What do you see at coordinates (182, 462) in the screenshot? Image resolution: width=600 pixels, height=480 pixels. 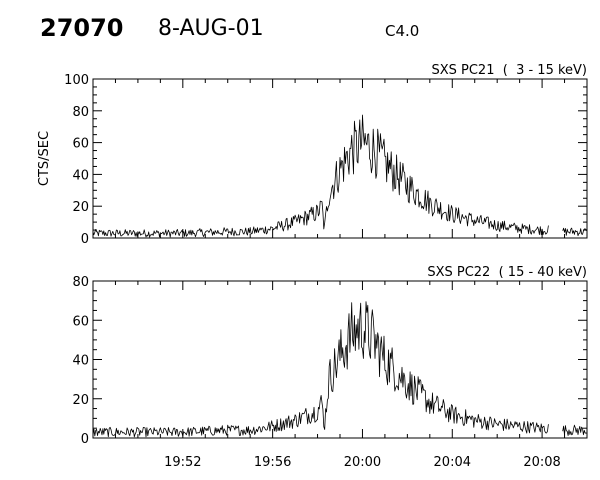 I see `x-tick-label: 19:52` at bounding box center [182, 462].